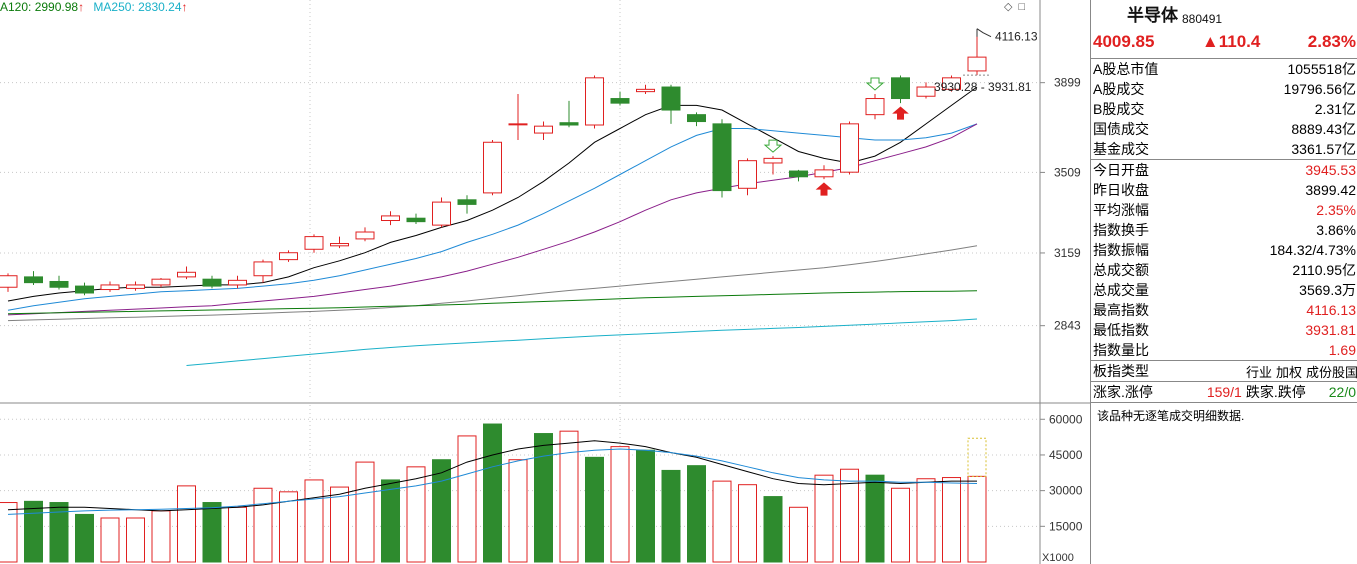 The height and width of the screenshot is (564, 1357). What do you see at coordinates (875, 84) in the screenshot?
I see `sell-arrow-icon` at bounding box center [875, 84].